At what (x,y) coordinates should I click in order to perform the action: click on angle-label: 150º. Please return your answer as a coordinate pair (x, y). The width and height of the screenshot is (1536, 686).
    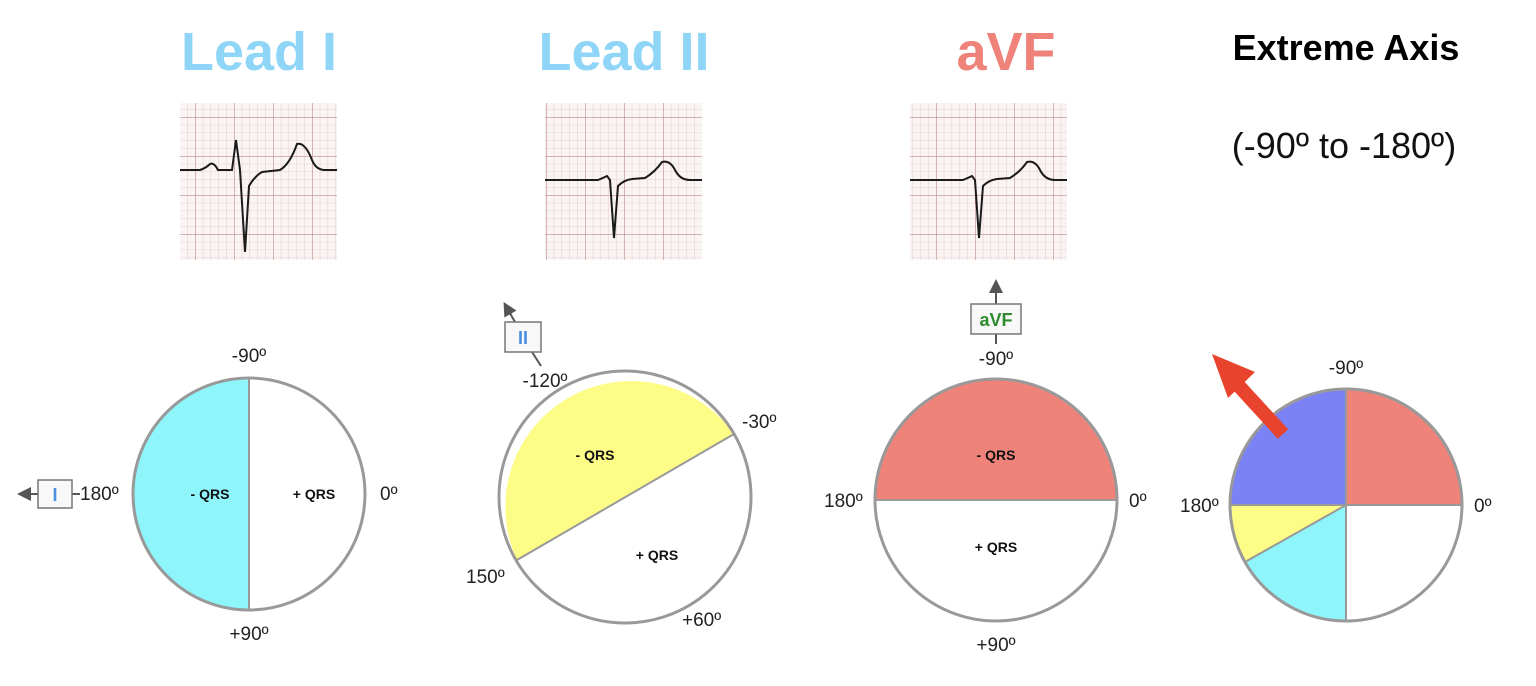
    Looking at the image, I should click on (485, 577).